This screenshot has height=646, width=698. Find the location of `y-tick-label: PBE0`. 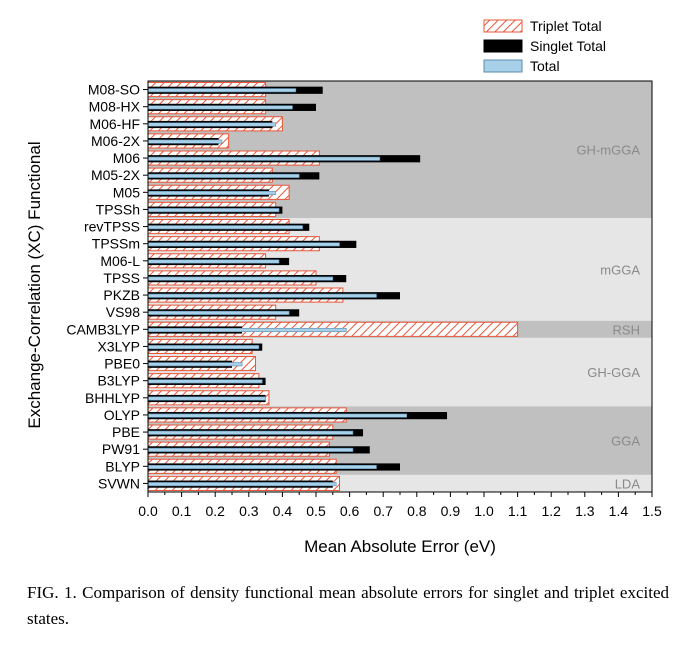

y-tick-label: PBE0 is located at coordinates (122, 364).